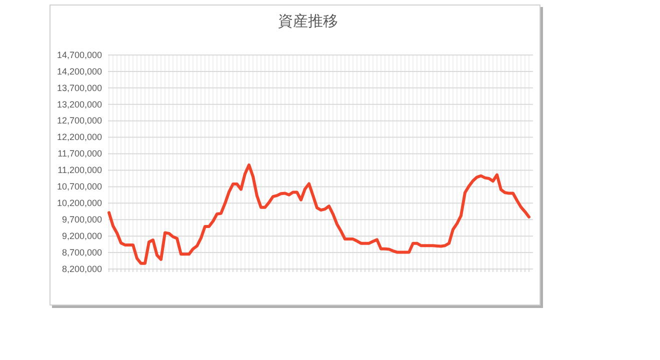 This screenshot has height=360, width=660. I want to click on y-tick-label: 14,700,000, so click(79, 55).